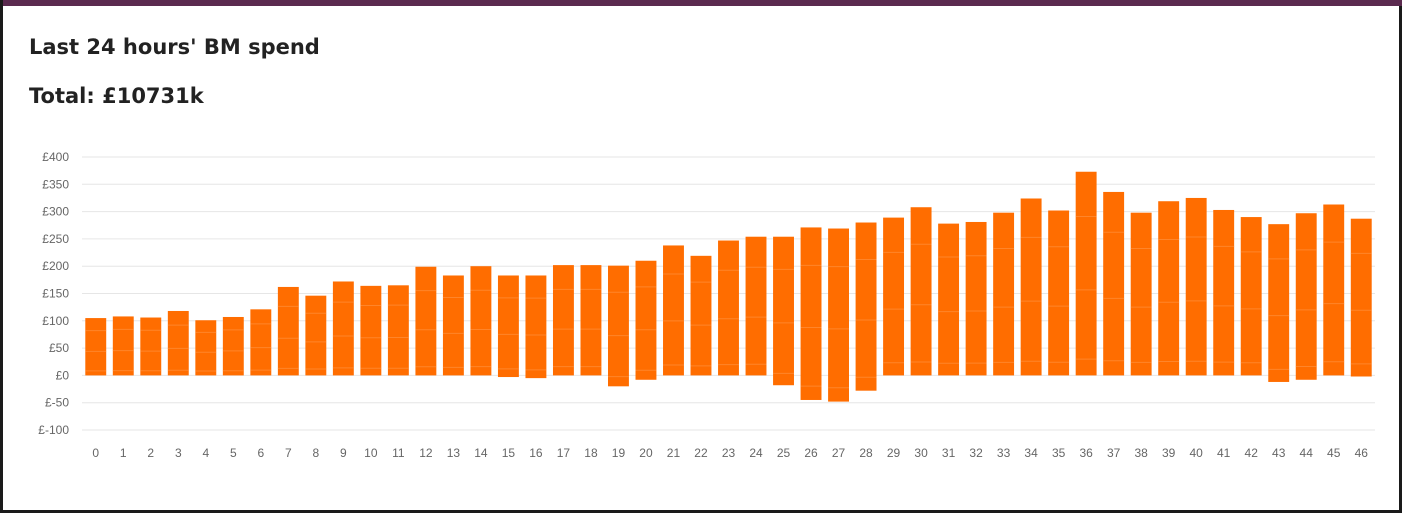 This screenshot has height=513, width=1402. I want to click on x-tick-label: 36, so click(1086, 453).